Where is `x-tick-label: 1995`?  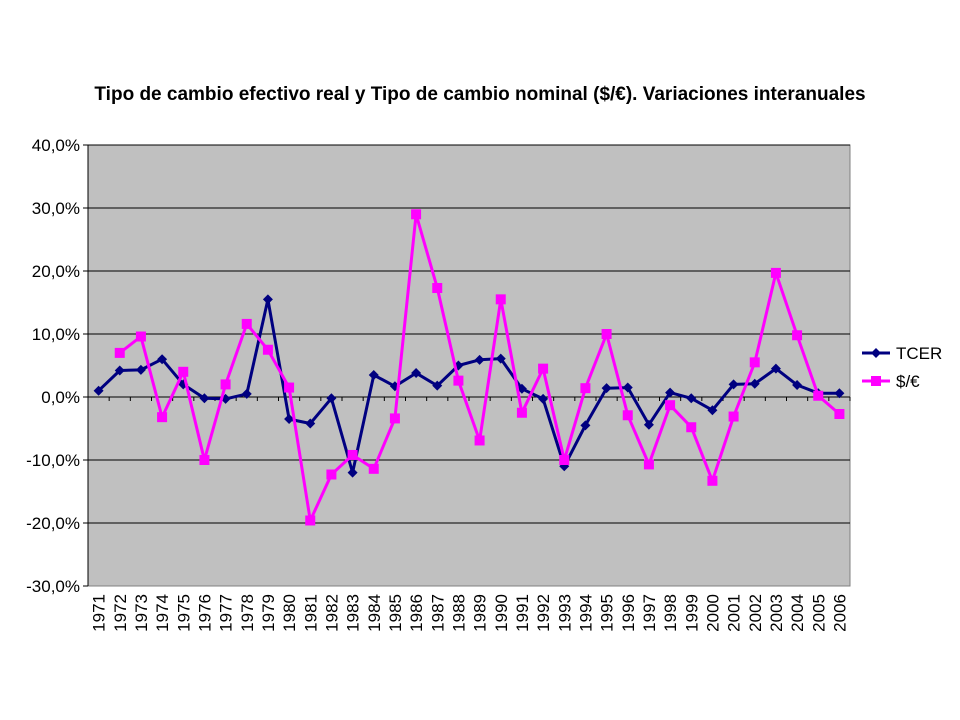 x-tick-label: 1995 is located at coordinates (607, 613).